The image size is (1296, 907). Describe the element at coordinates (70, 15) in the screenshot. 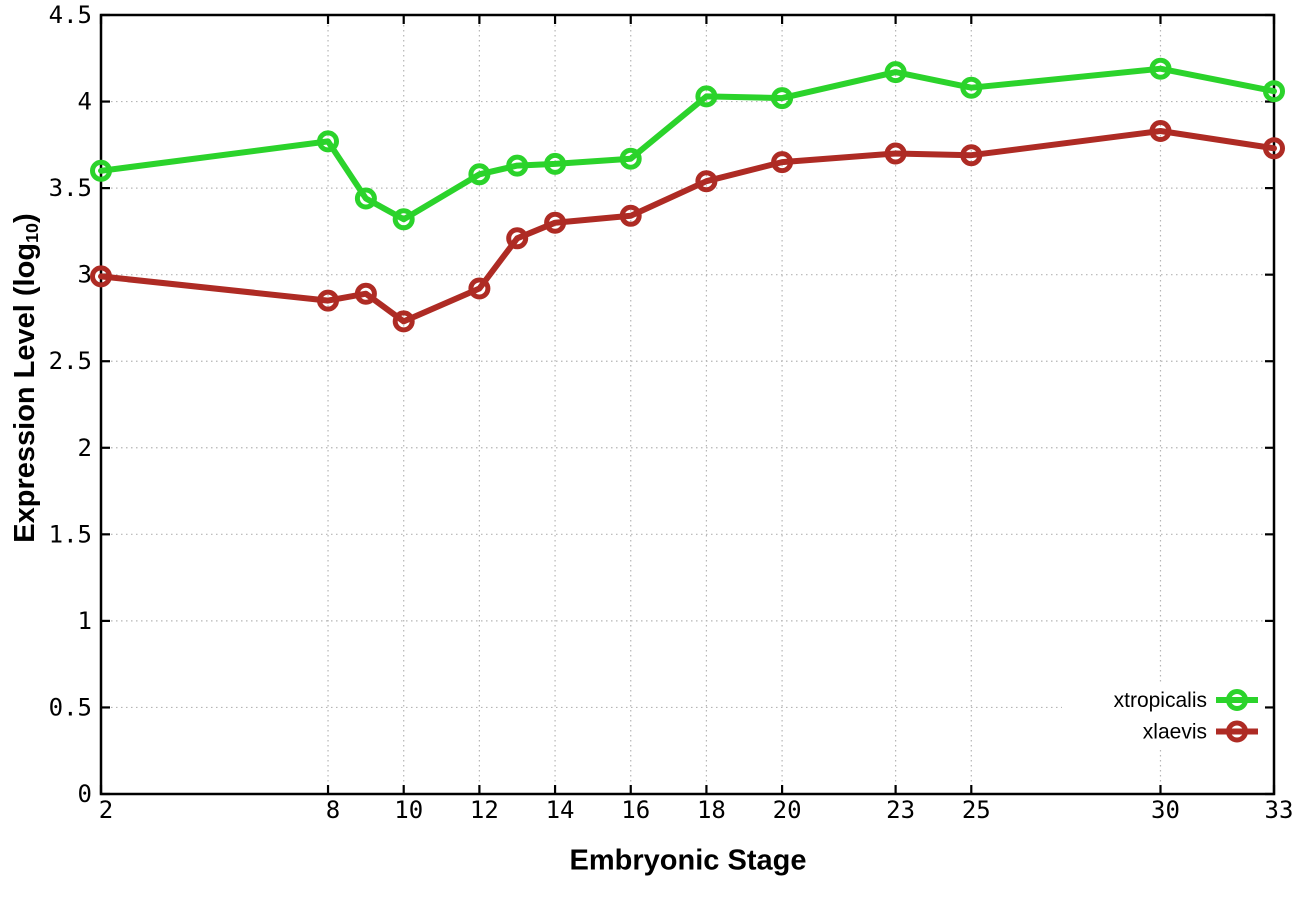

I see `y-tick-label: 4.5` at that location.